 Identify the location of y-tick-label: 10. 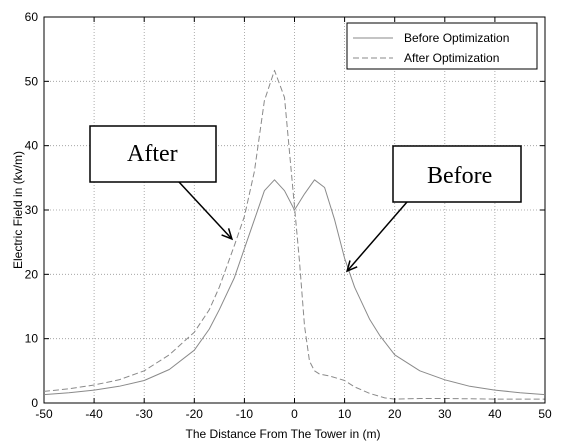
(32, 339).